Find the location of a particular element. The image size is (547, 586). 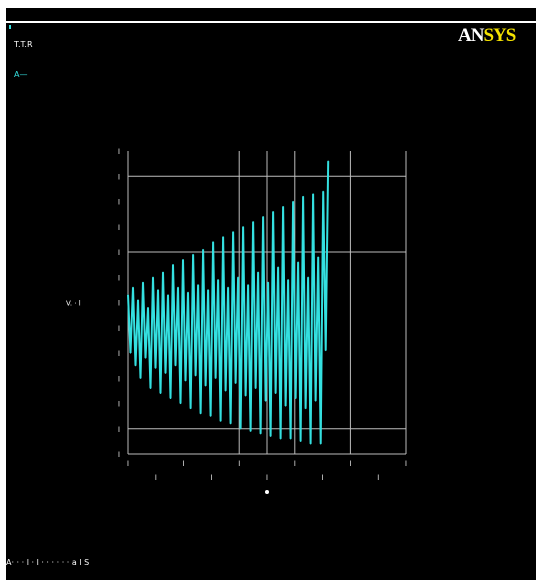

ansys-logo: ANSYS is located at coordinates (487, 36).